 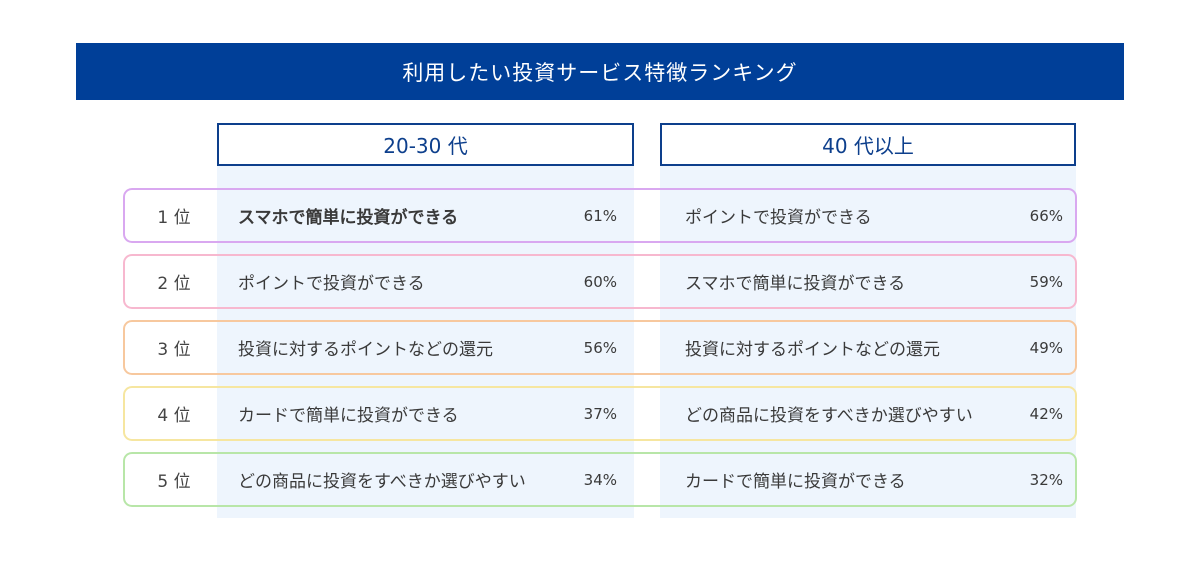 What do you see at coordinates (600, 71) in the screenshot?
I see `chart-title: 利用したい投資サービス特徴ランキング` at bounding box center [600, 71].